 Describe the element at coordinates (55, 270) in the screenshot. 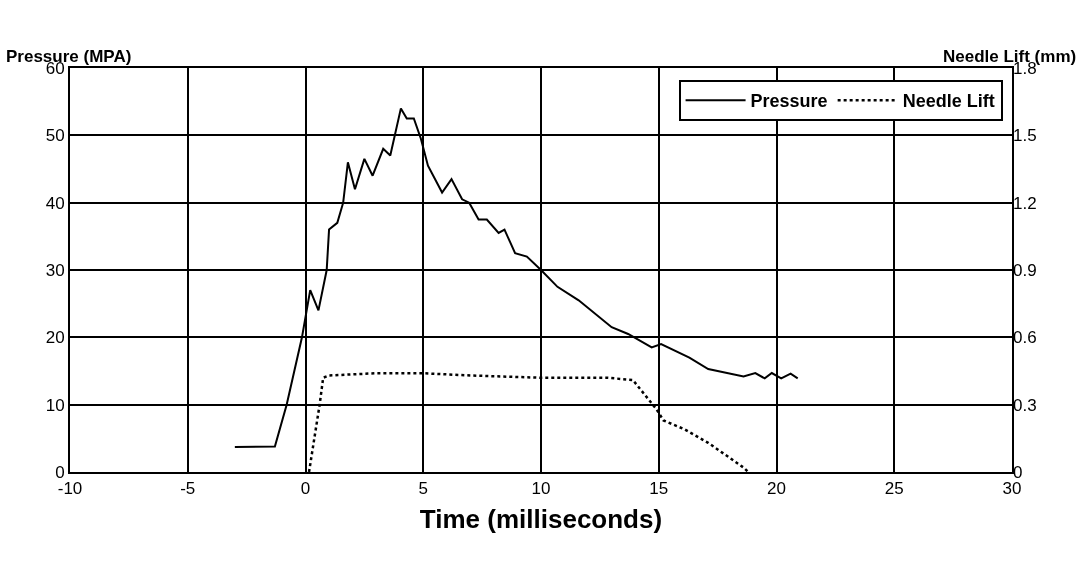

I see `y-tick-label: 30` at that location.